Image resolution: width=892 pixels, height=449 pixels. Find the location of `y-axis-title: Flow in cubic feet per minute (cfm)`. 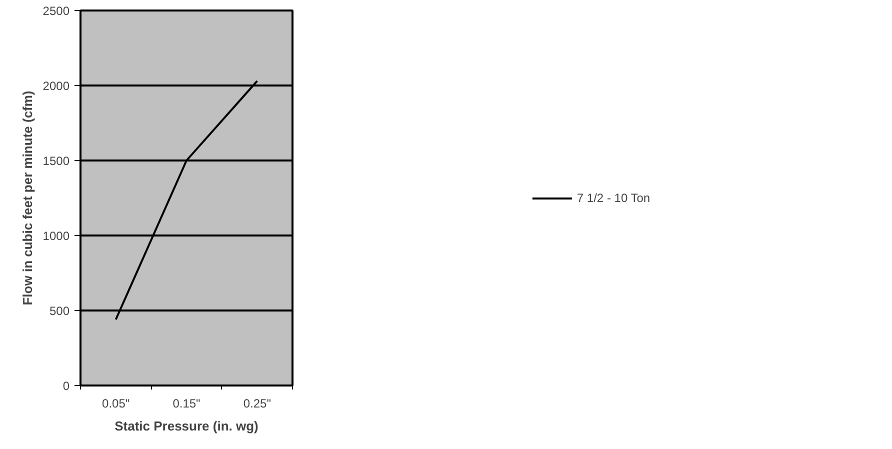

y-axis-title: Flow in cubic feet per minute (cfm) is located at coordinates (27, 198).